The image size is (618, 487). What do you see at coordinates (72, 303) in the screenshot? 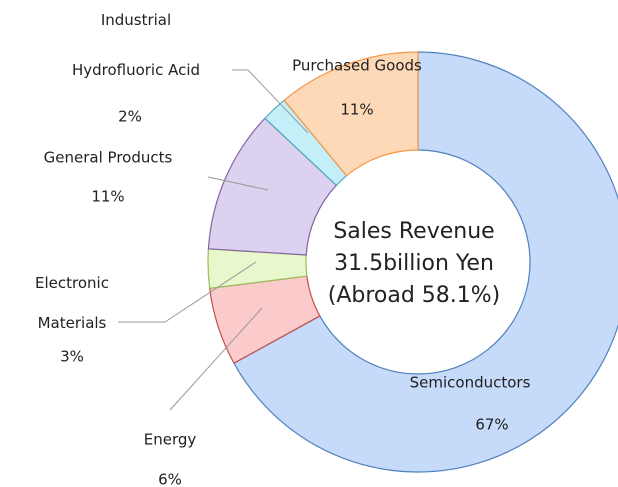
I see `category-label: Electronic Materials` at bounding box center [72, 303].